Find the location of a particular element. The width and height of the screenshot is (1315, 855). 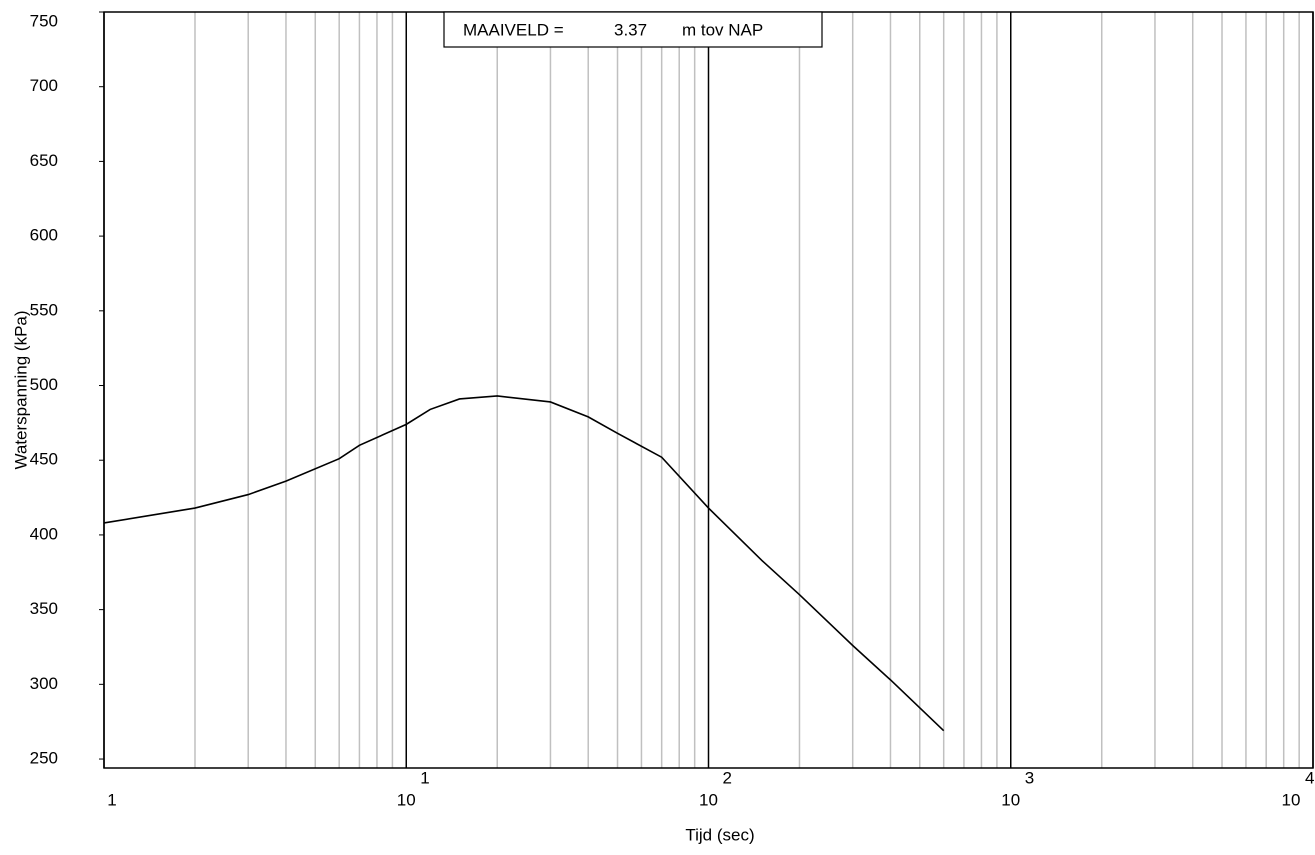

y-tick-label: 500 is located at coordinates (44, 384).